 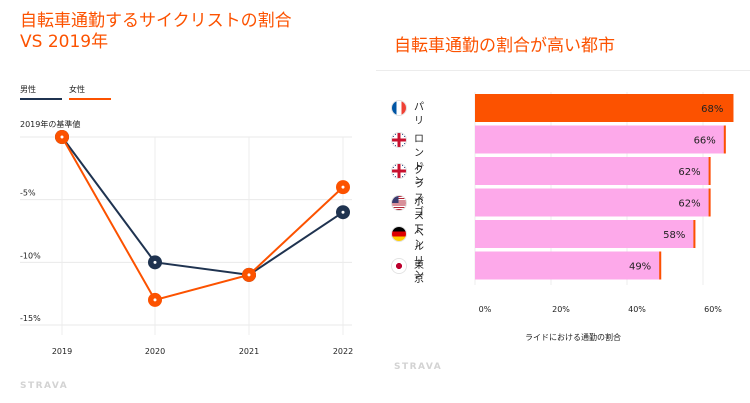 I want to click on y-tick-label: 2019年の基準値, so click(x=50, y=124).